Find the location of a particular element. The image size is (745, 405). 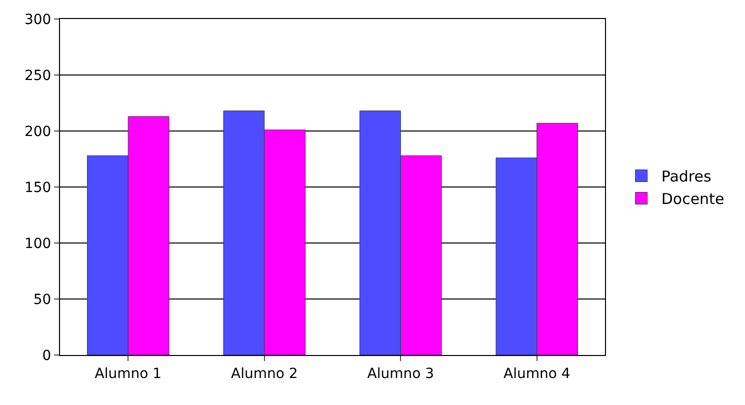

y-tick-label: 100 is located at coordinates (38, 244).